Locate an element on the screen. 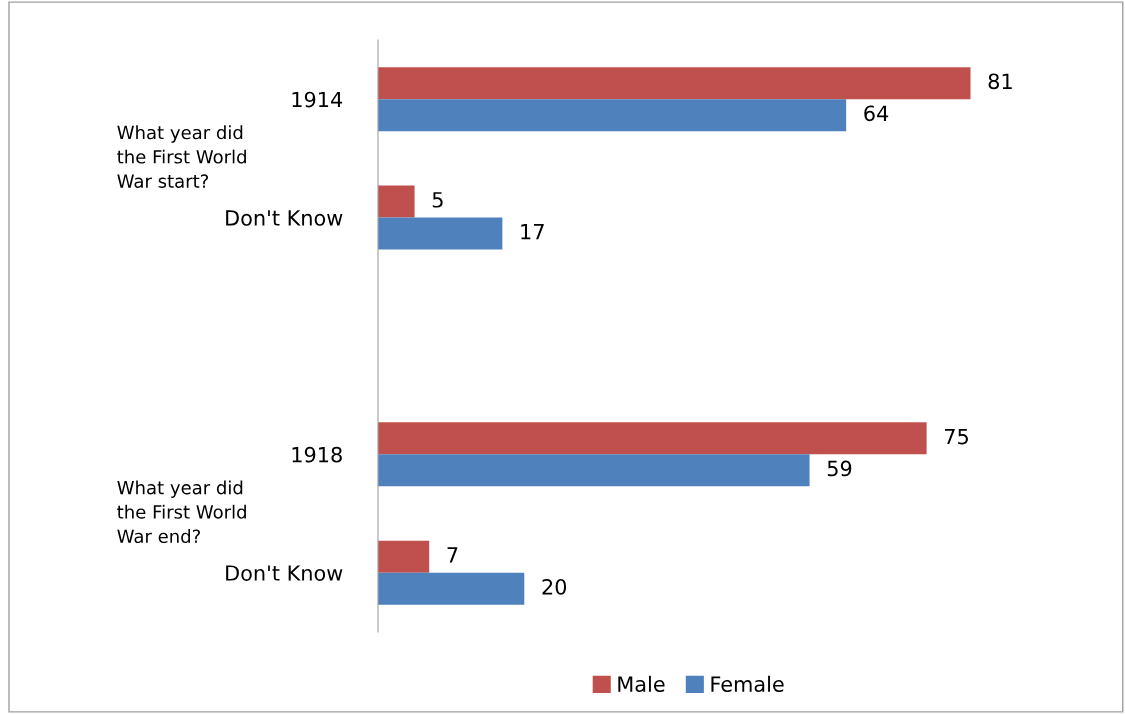 The image size is (1125, 714). data-label: 7 is located at coordinates (452, 555).